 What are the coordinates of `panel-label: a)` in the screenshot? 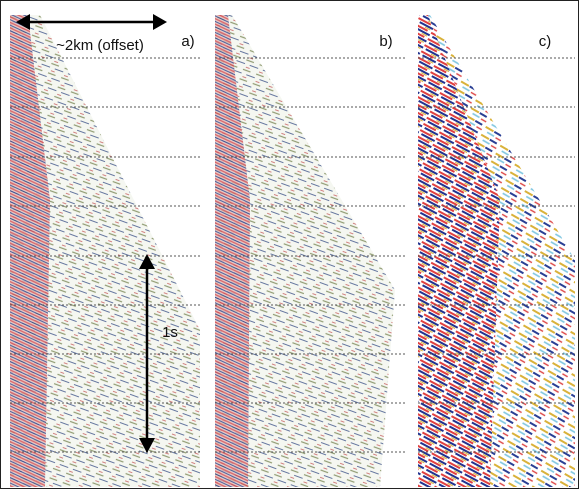 It's located at (187, 41).